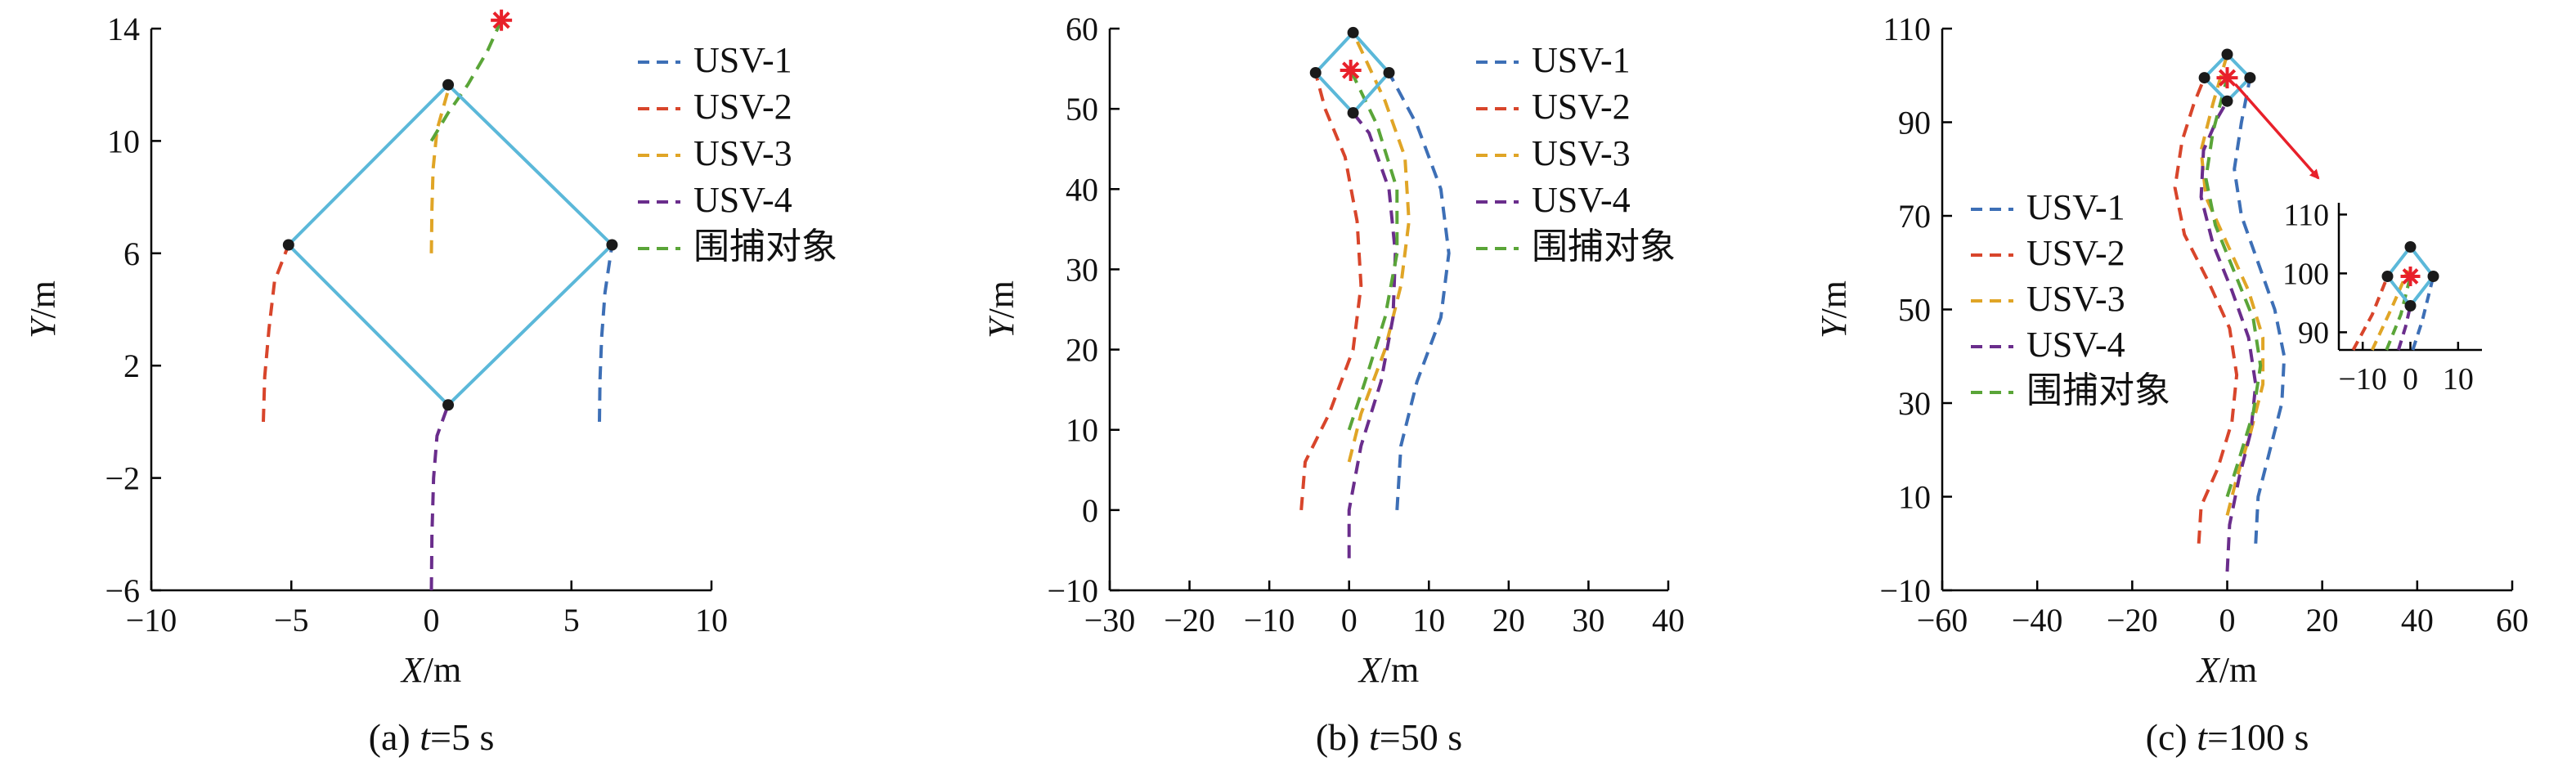 The width and height of the screenshot is (2576, 780). I want to click on inset-trajectory-usv3, so click(2390, 310).